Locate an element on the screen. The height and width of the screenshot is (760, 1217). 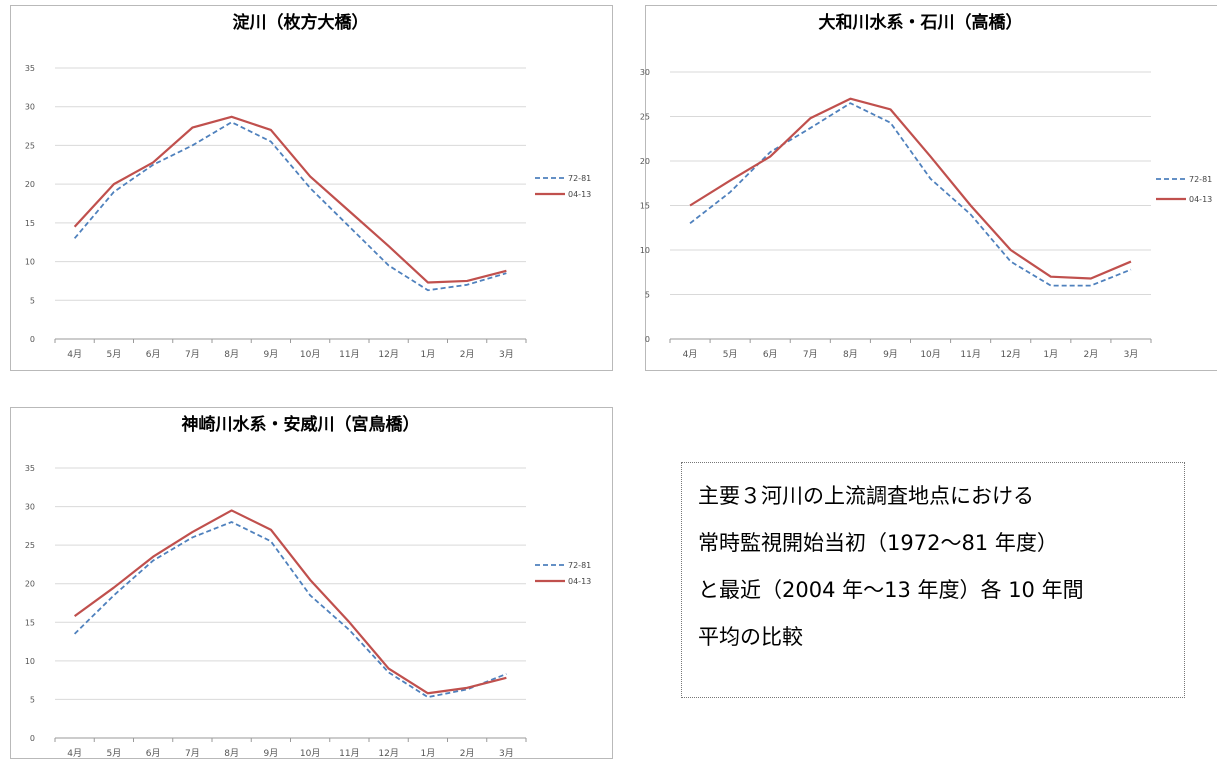
note-line-2: 常時監視開始当初（1972～81 年度） is located at coordinates (878, 543).